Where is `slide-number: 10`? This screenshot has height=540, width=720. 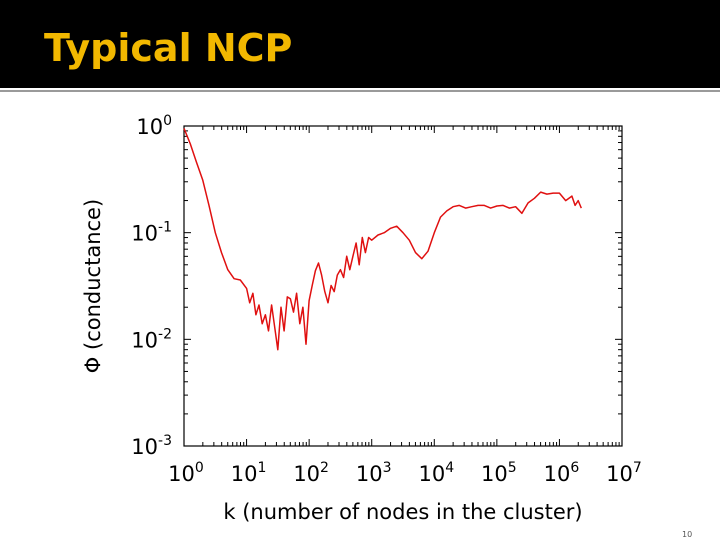 slide-number: 10 is located at coordinates (687, 534).